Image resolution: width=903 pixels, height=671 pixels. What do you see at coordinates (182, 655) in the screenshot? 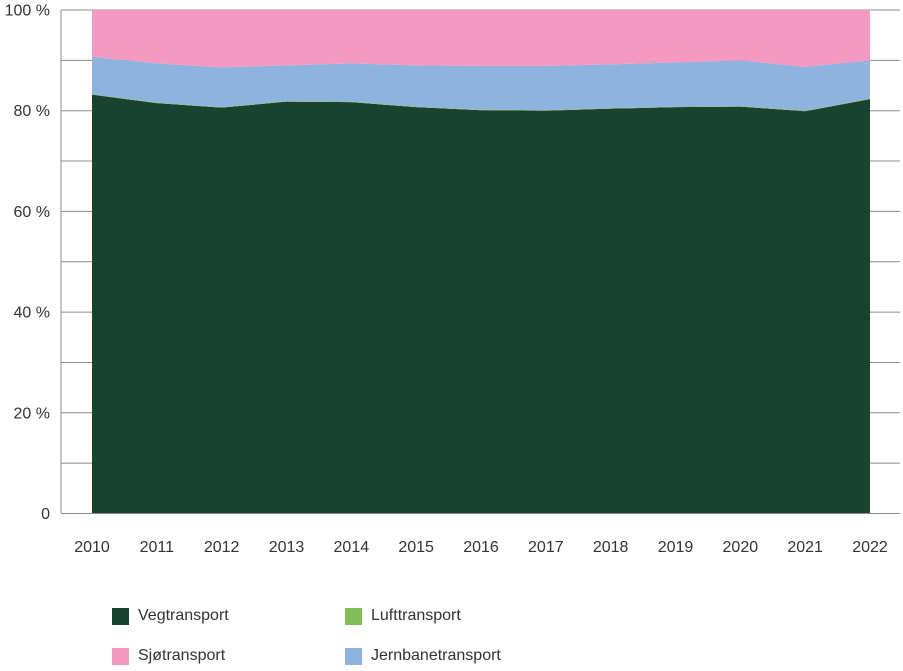
I see `legend-label-sjotransport: Sjøtransport` at bounding box center [182, 655].